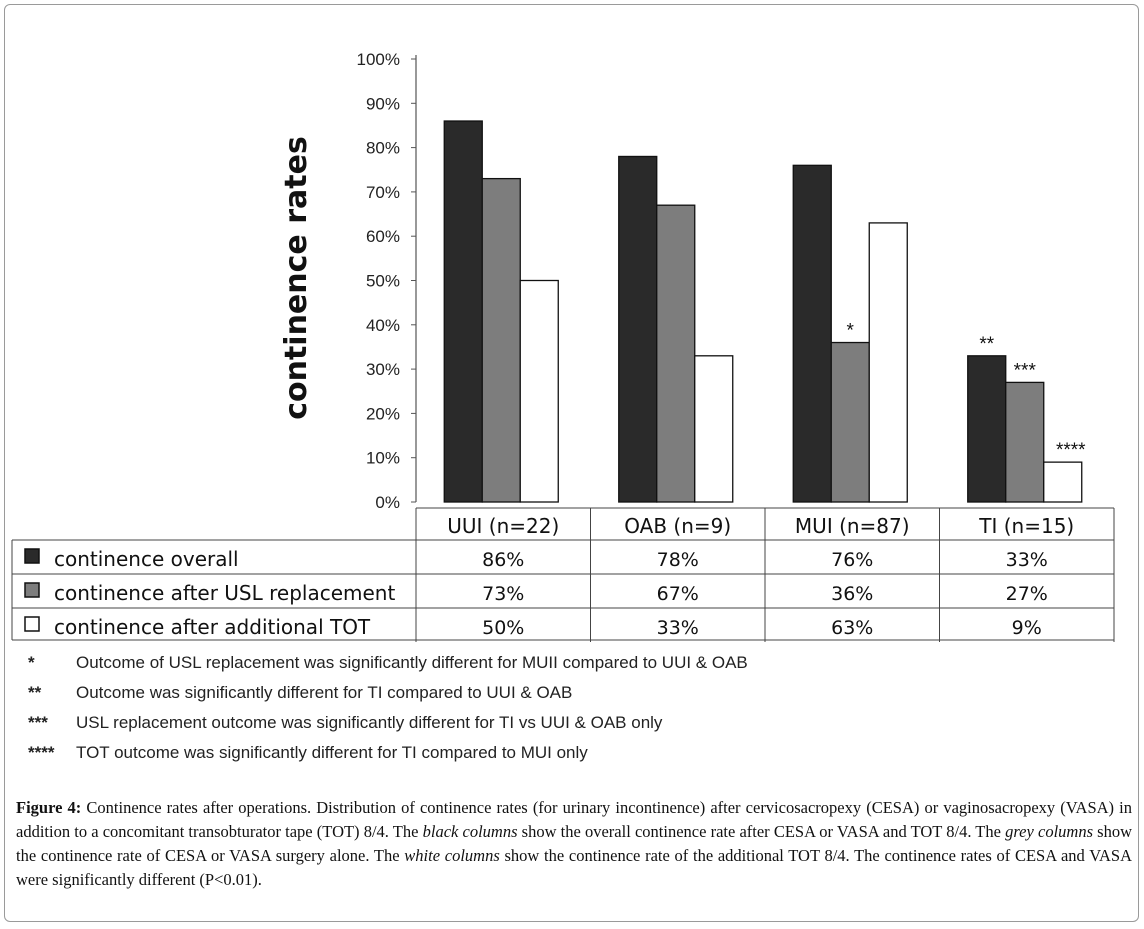  Describe the element at coordinates (1071, 450) in the screenshot. I see `significance-marker: ****` at that location.